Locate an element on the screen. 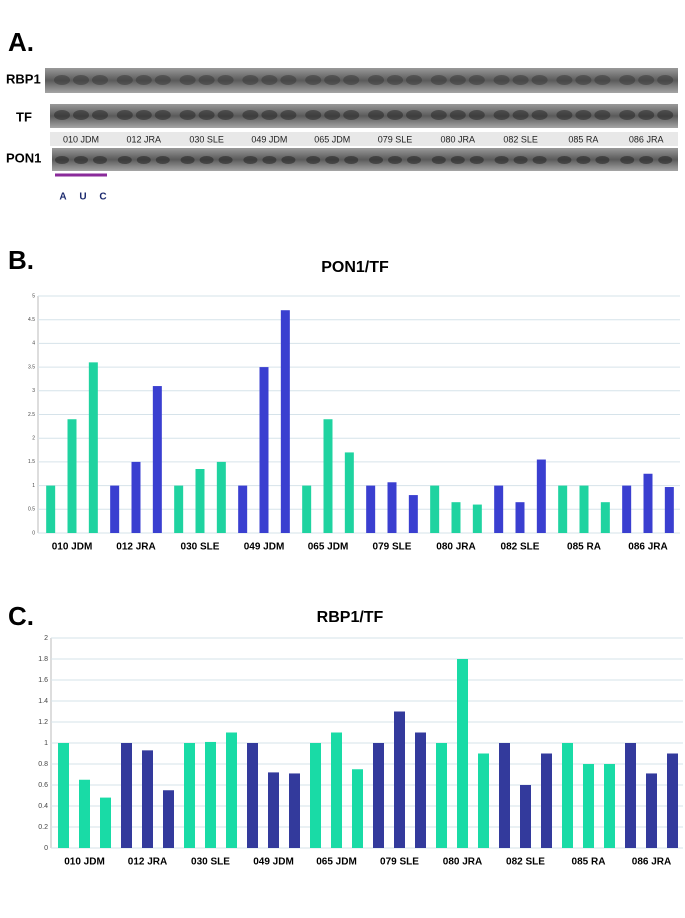 The image size is (685, 918). sample-label: 012 JRA is located at coordinates (144, 139).